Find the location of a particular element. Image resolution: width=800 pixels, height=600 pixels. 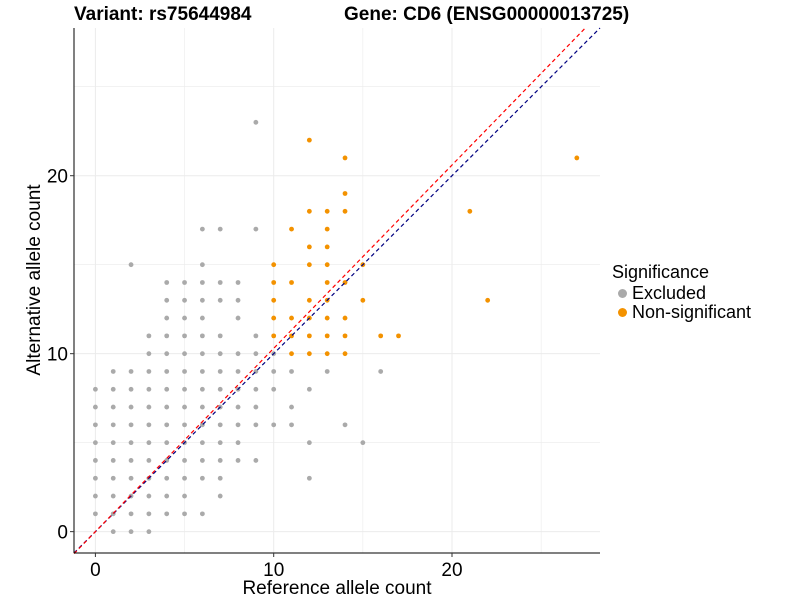

y-tick-label: 20 is located at coordinates (57, 177).